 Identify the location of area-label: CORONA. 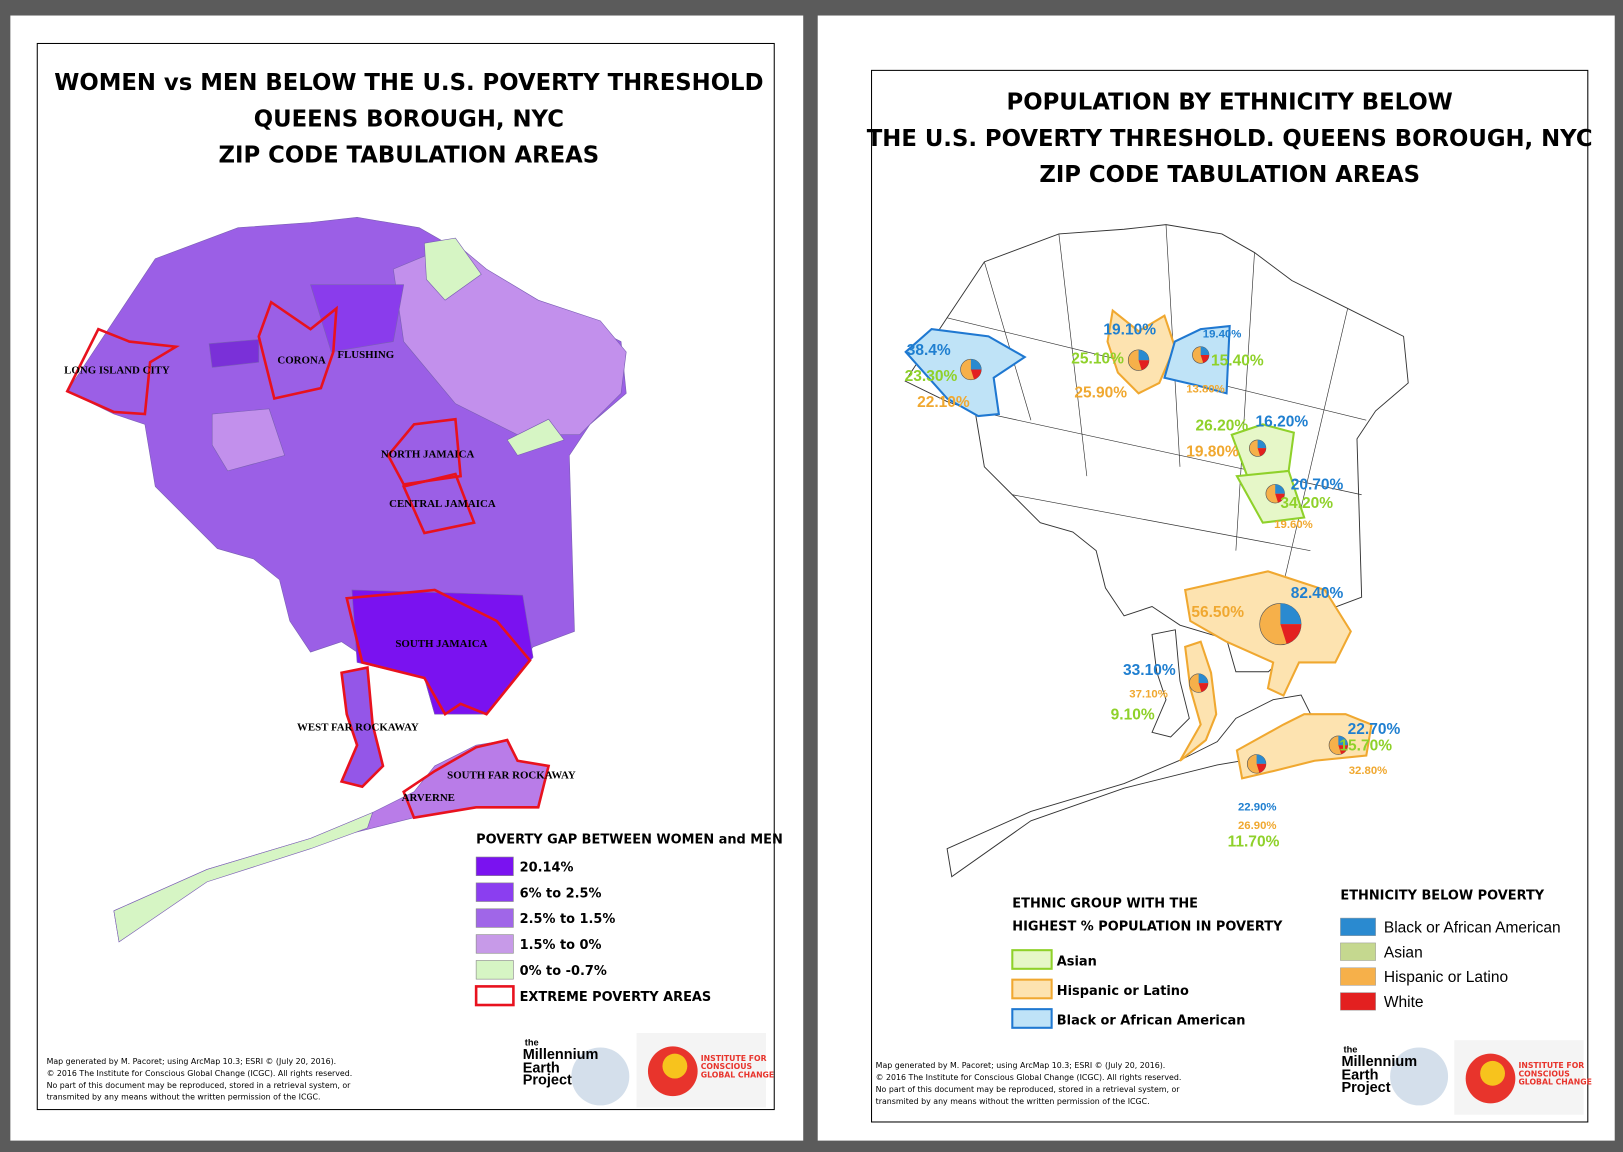
(301, 360).